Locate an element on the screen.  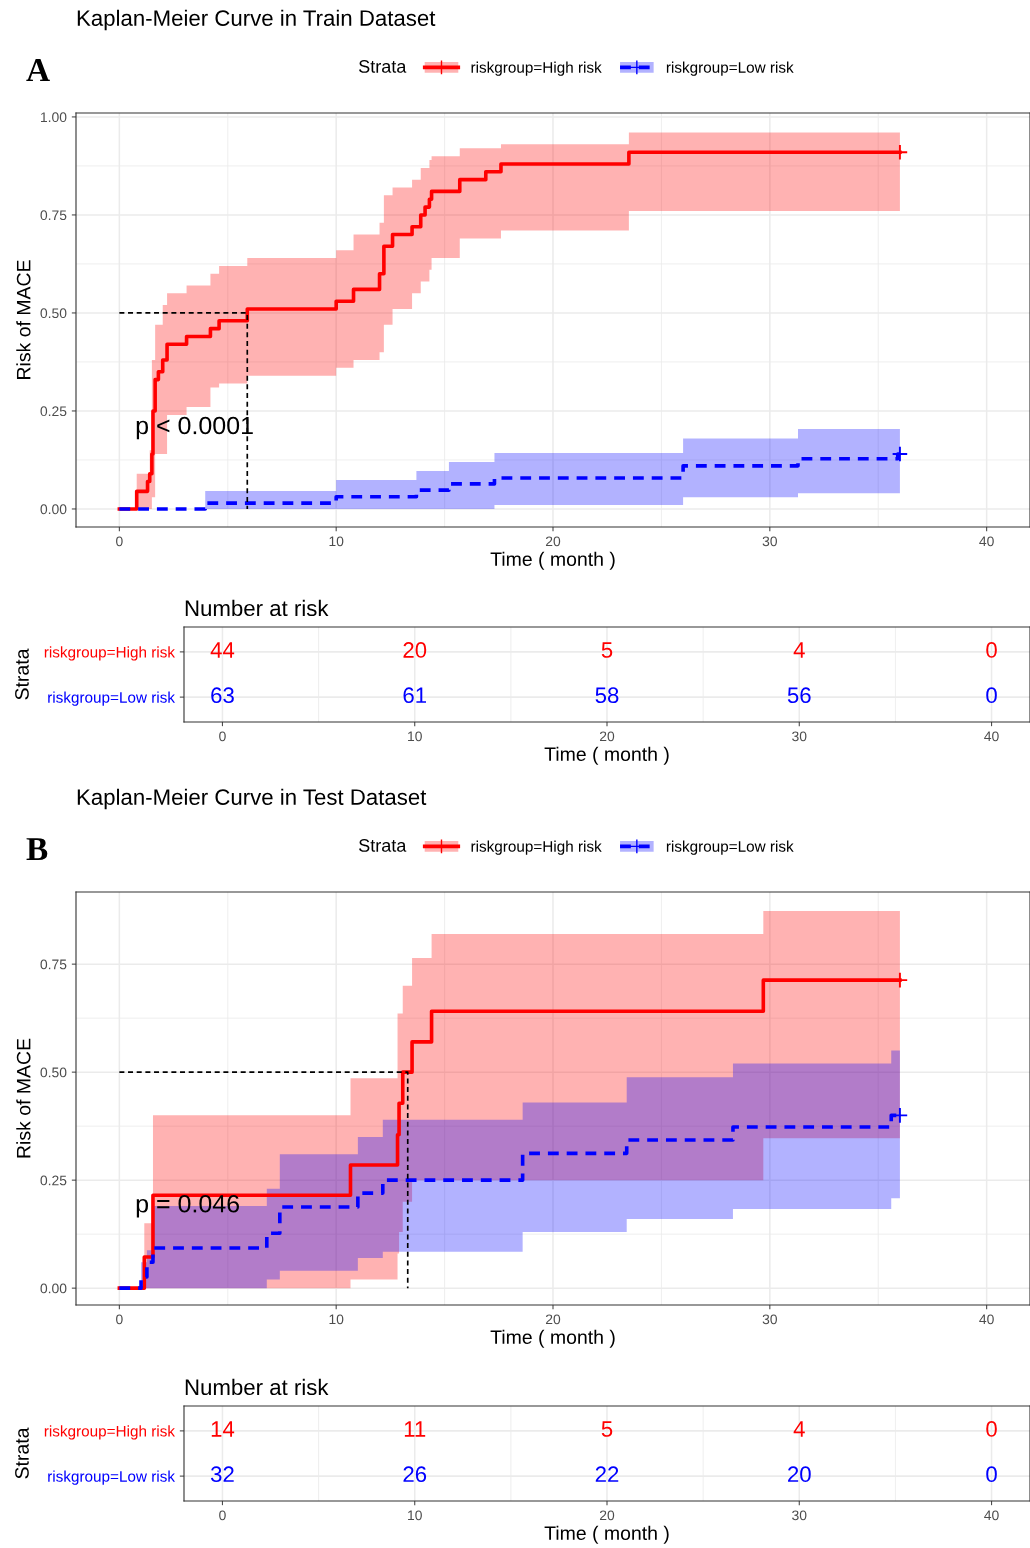
data-label: 26 is located at coordinates (415, 1474).